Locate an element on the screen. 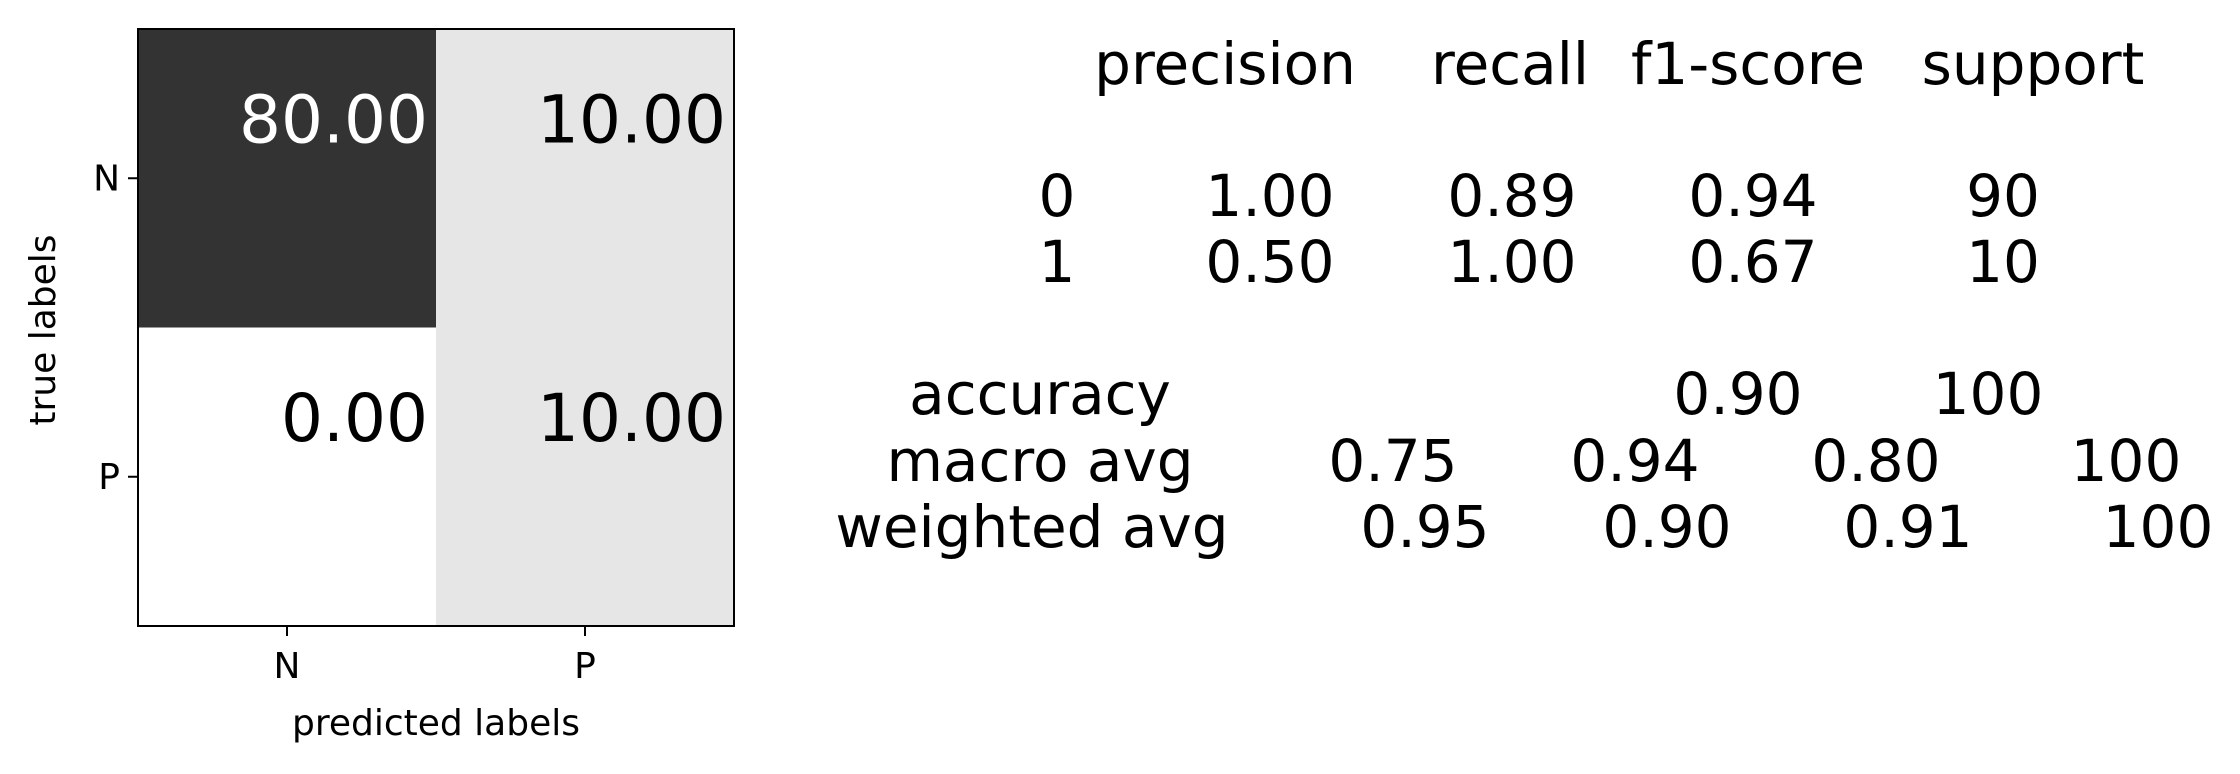 The height and width of the screenshot is (774, 2240). y-tick-label: P is located at coordinates (109, 477).